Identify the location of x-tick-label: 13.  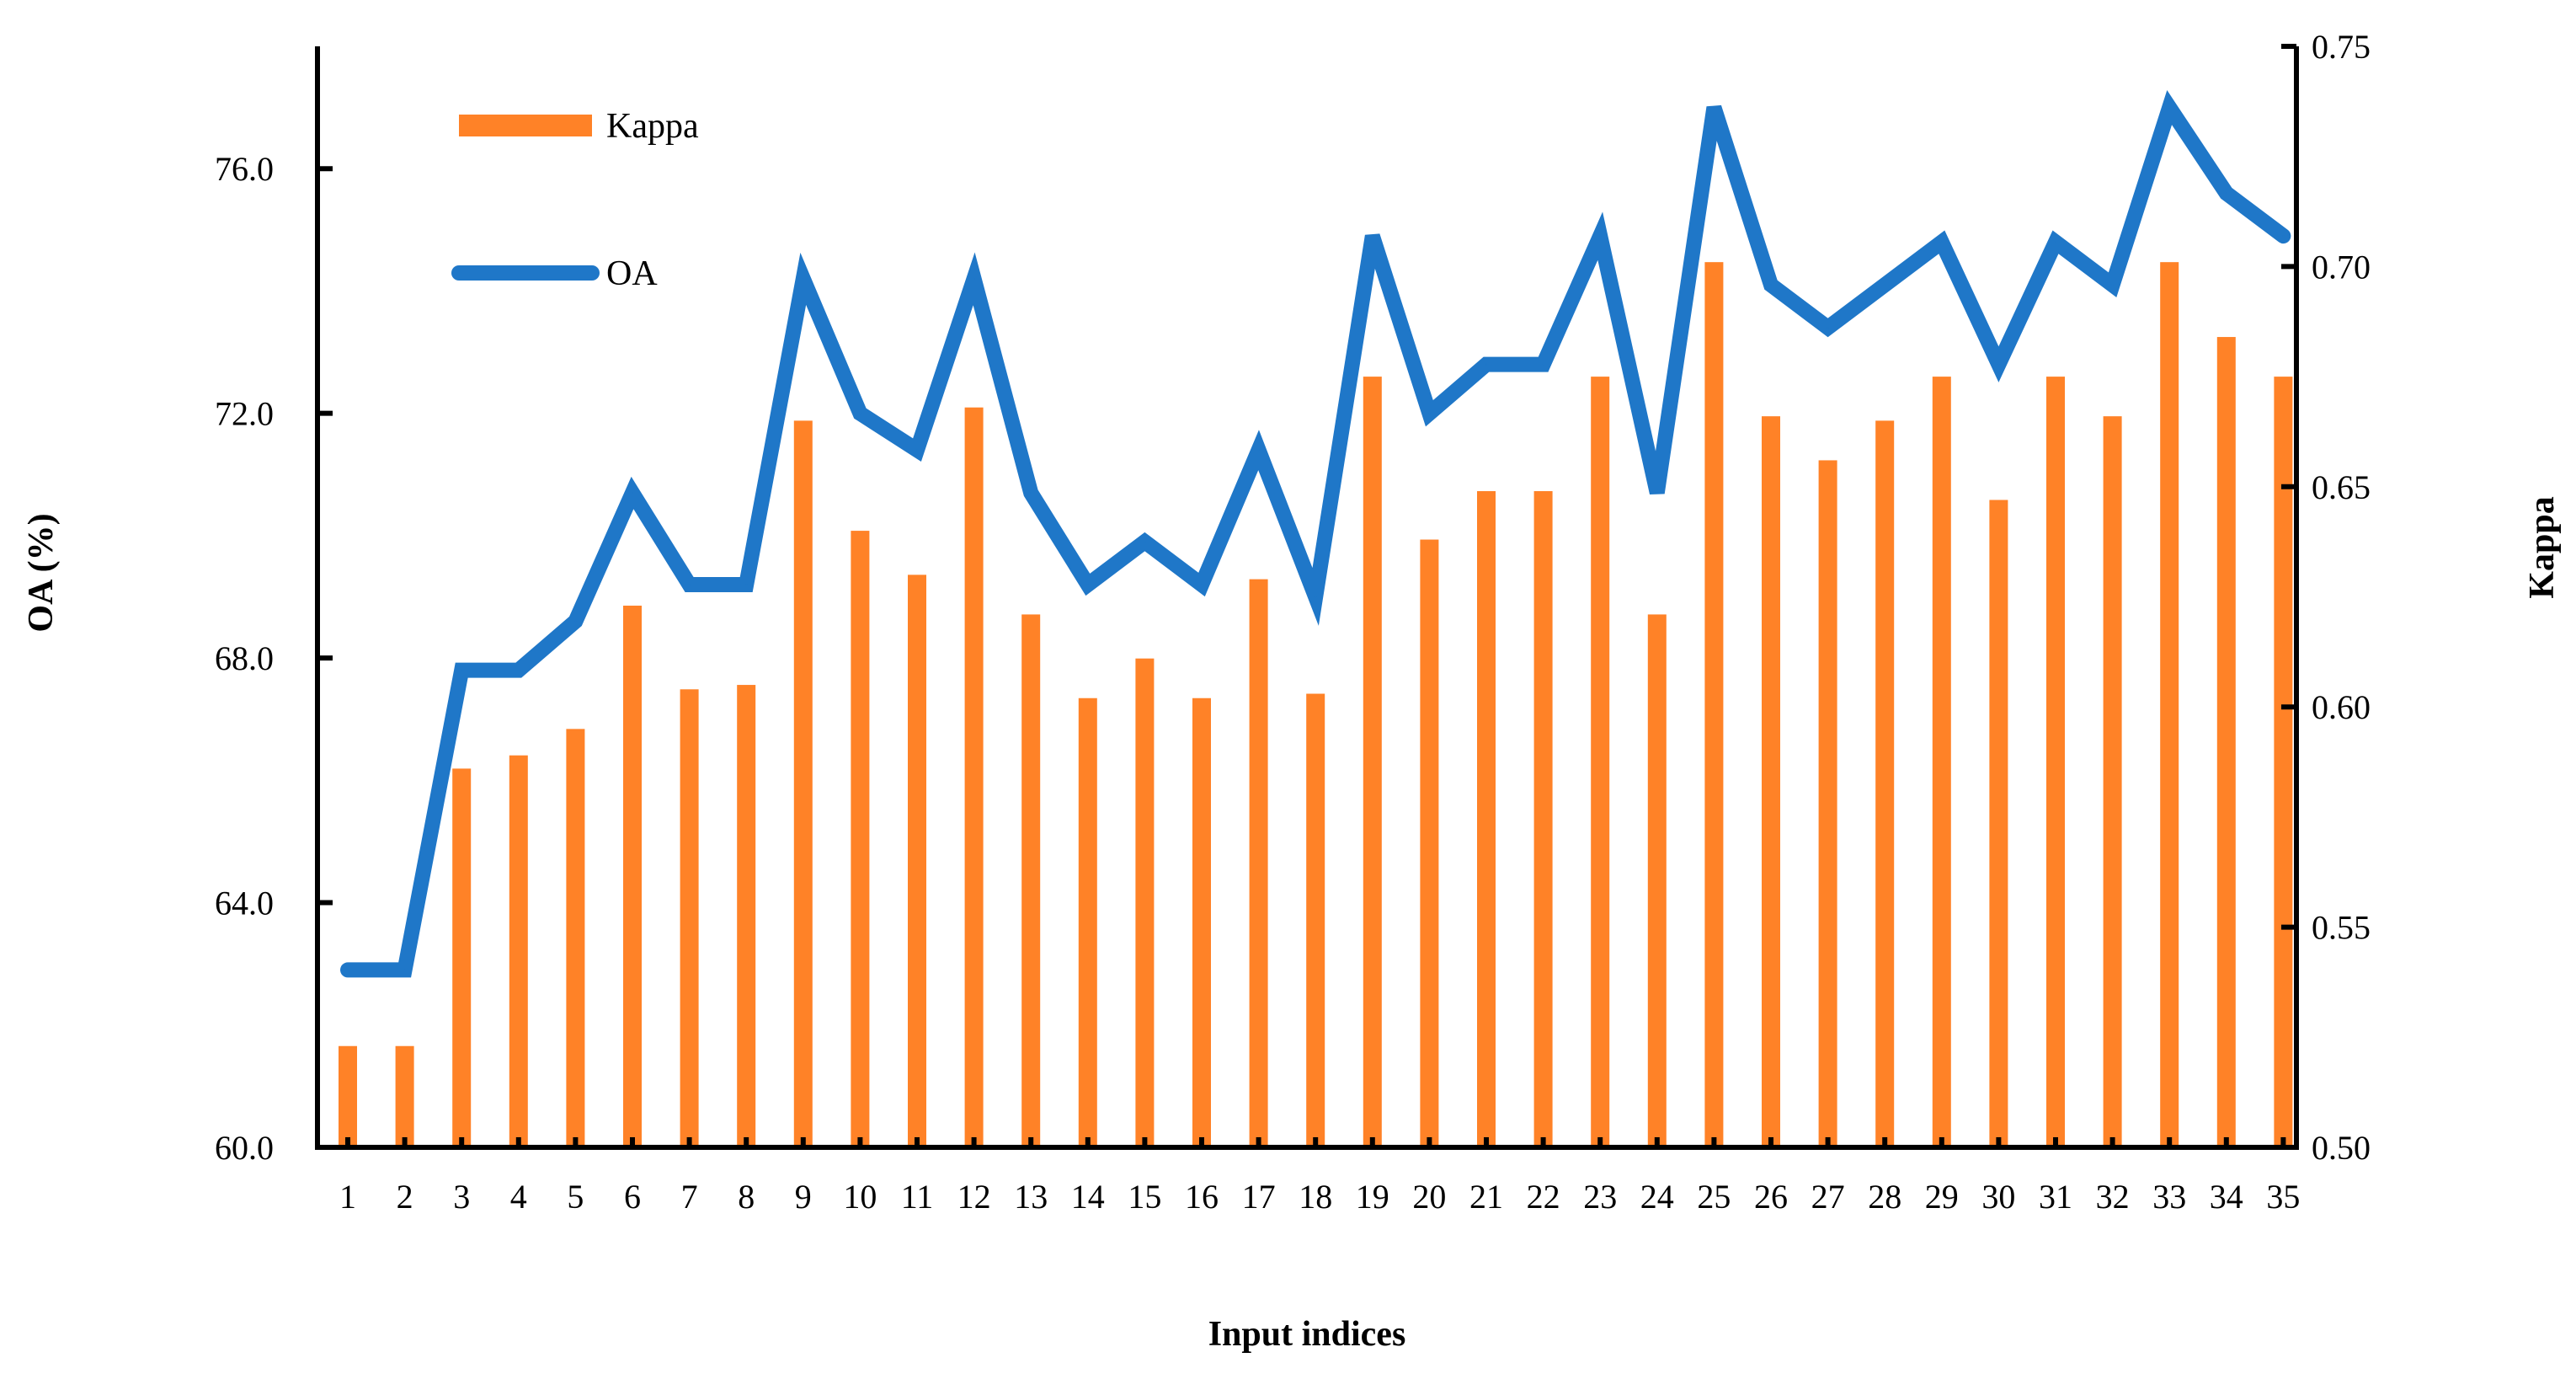
(1031, 1197).